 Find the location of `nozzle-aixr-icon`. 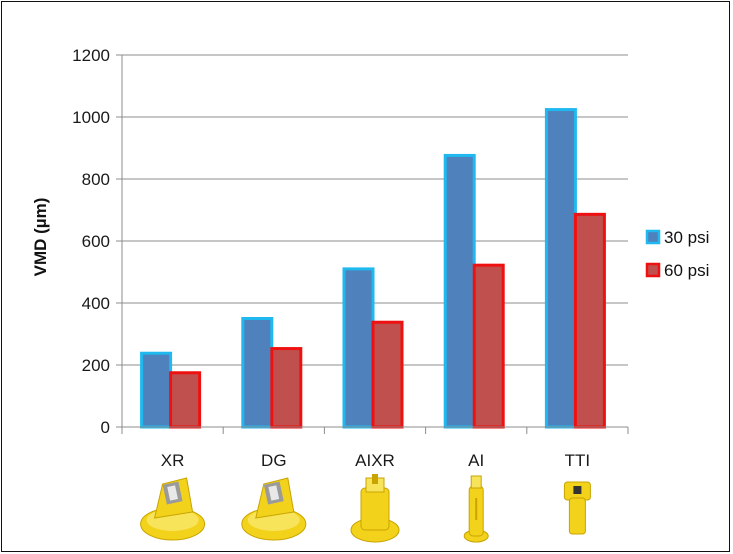

nozzle-aixr-icon is located at coordinates (375, 508).